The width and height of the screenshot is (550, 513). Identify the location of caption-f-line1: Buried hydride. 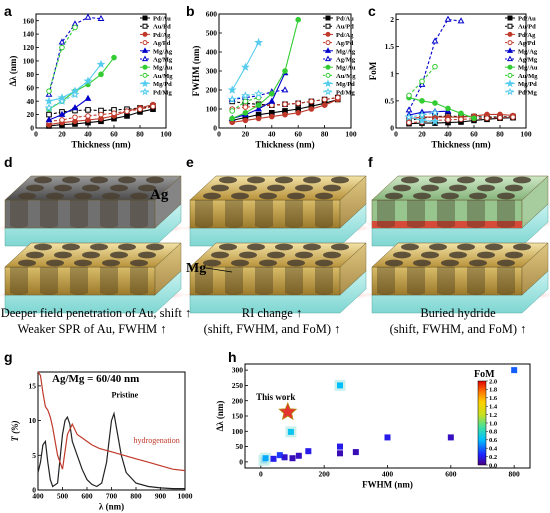
(458, 313).